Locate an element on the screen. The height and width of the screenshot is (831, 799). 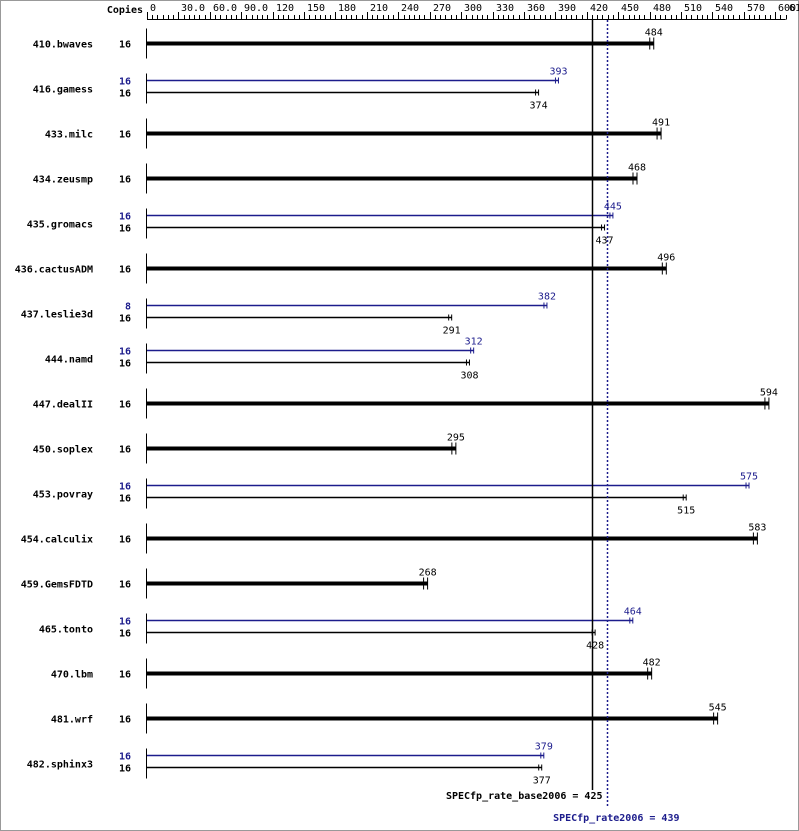
base-value-label: 428 is located at coordinates (595, 646).